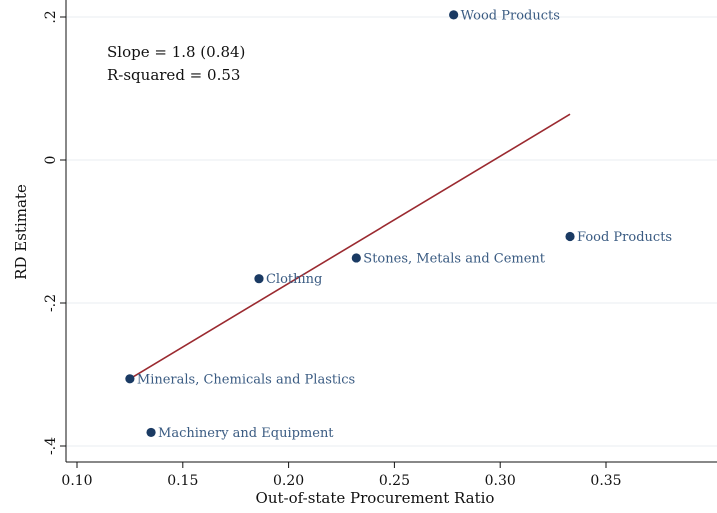  What do you see at coordinates (176, 52) in the screenshot?
I see `slope-annotation: Slope = 1.8 (0.84)` at bounding box center [176, 52].